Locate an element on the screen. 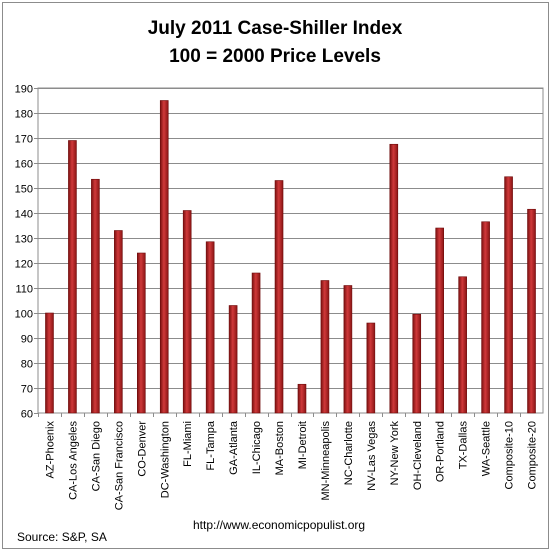 The image size is (553, 553). bar-ga-atlanta is located at coordinates (233, 359).